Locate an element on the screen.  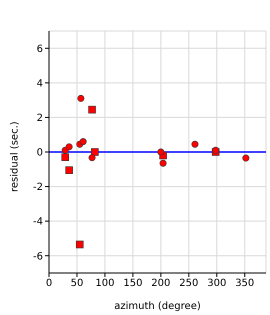
y-axis-title: residual (sec.) is located at coordinates (15, 156).